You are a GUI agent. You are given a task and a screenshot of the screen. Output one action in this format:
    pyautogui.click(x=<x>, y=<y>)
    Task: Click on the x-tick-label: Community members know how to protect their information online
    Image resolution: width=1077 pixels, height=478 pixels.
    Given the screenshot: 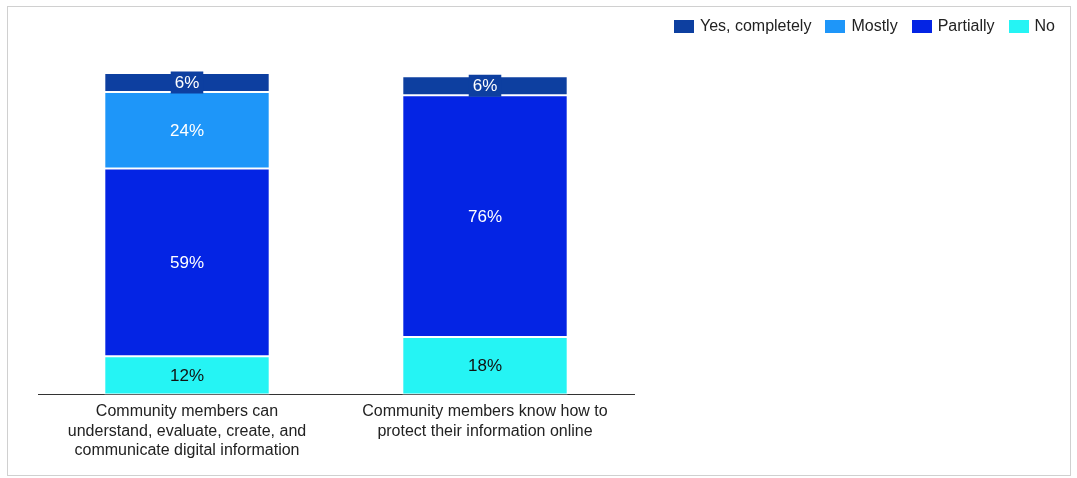 What is the action you would take?
    pyautogui.click(x=485, y=420)
    